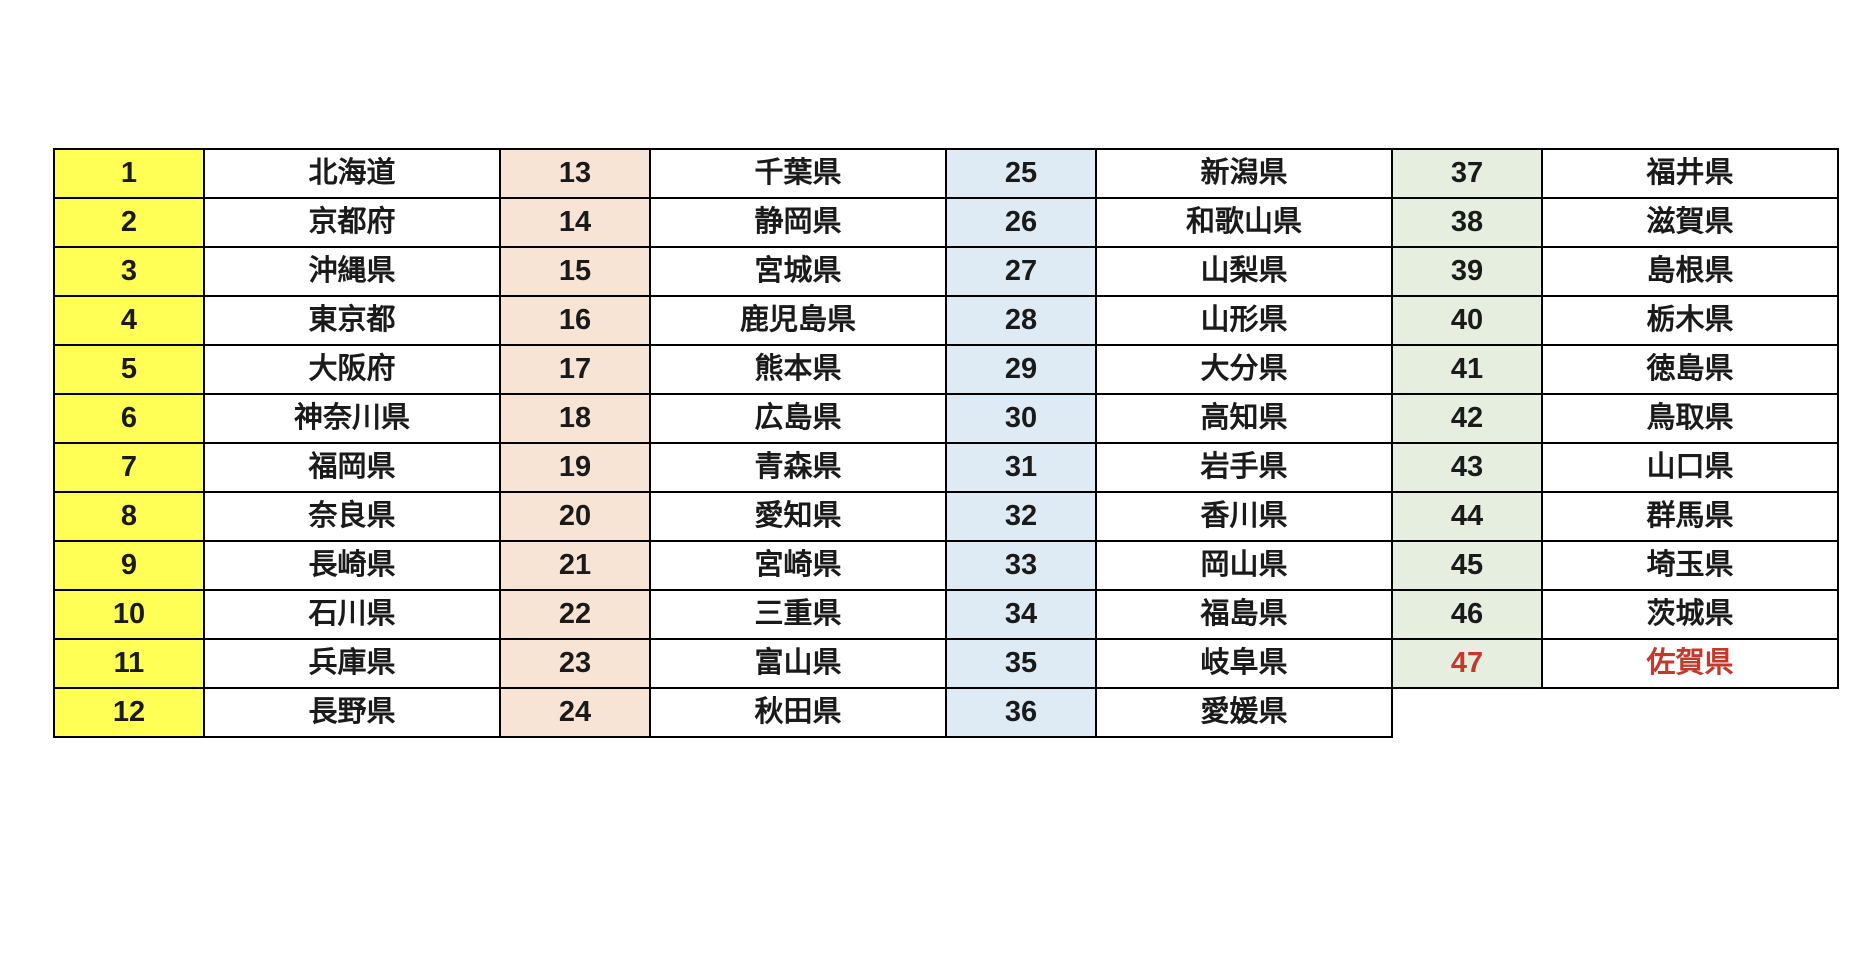  I want to click on prefecture-cell: 長崎県, so click(352, 565).